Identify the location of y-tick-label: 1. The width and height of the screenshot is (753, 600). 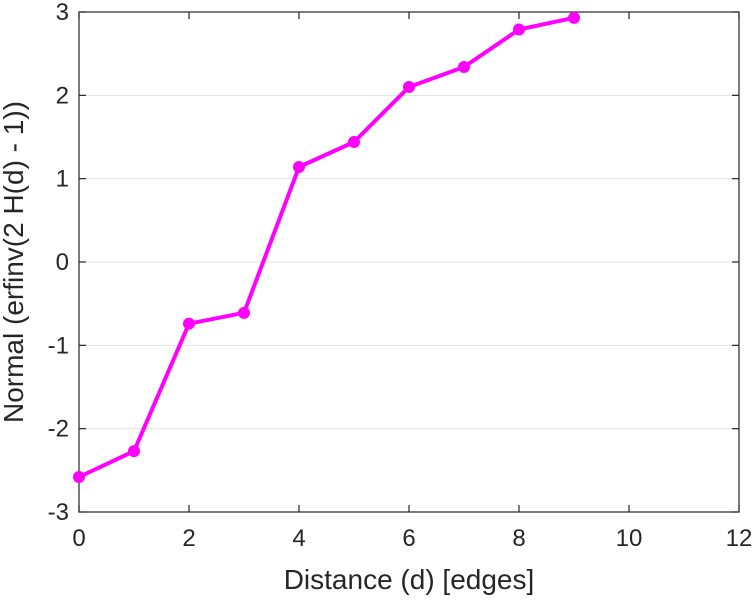
(62, 179).